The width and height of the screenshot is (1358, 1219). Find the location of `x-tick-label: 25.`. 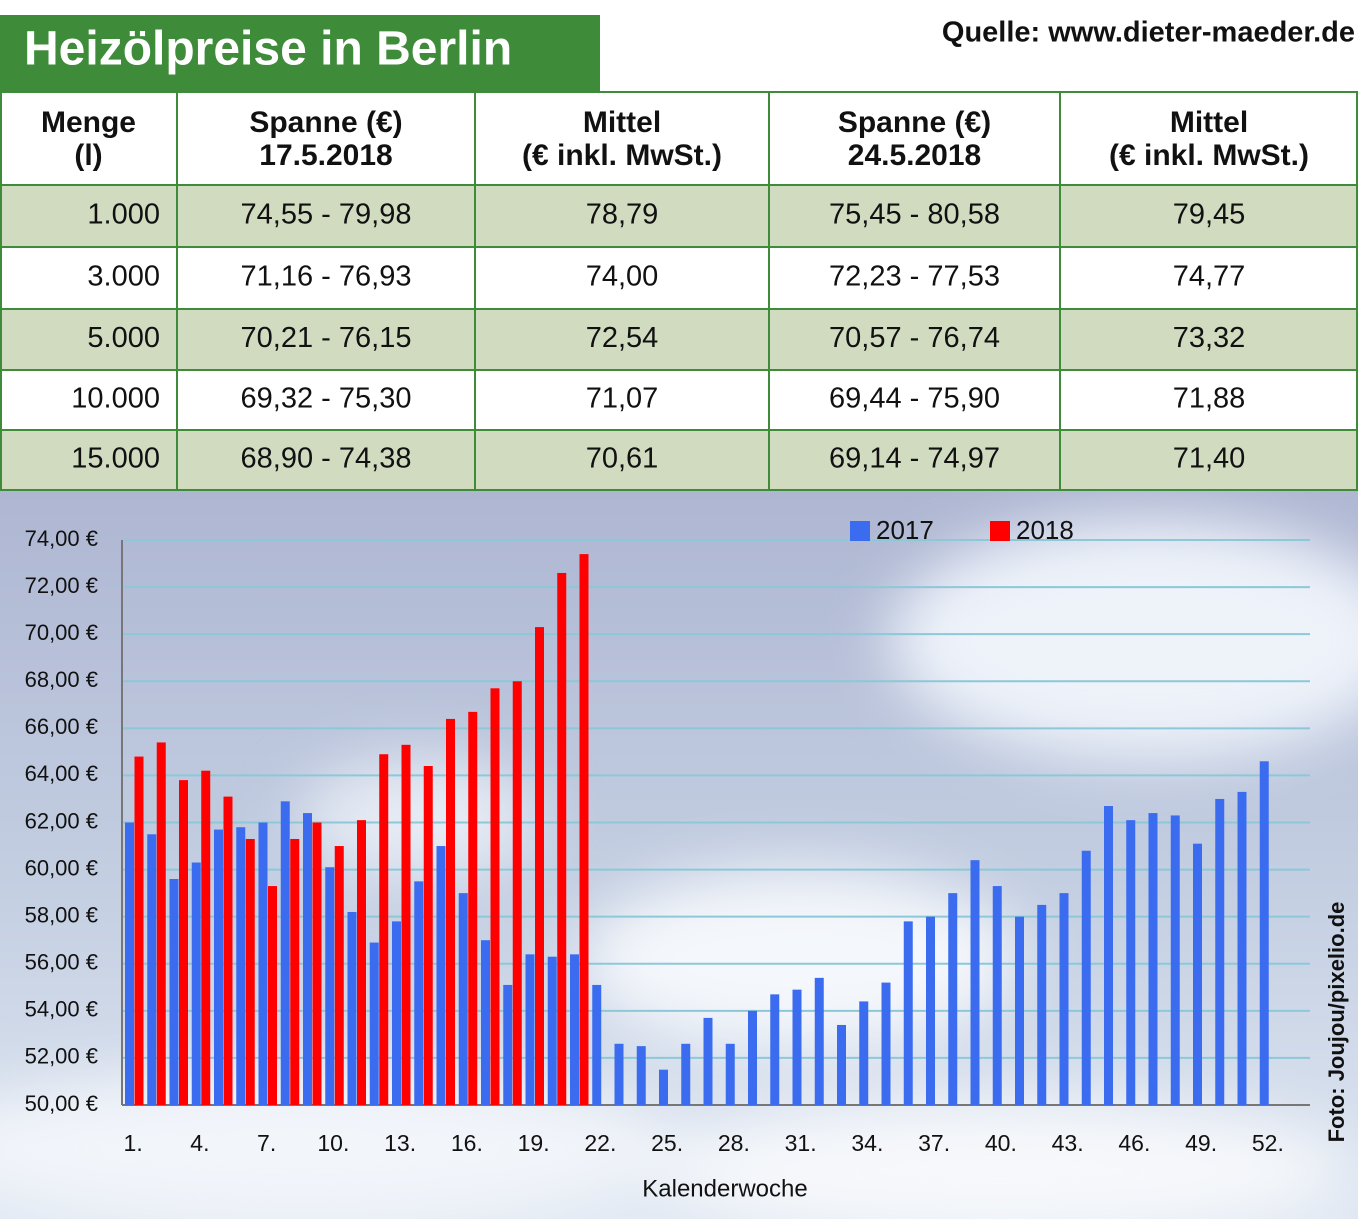

x-tick-label: 25. is located at coordinates (667, 1143).